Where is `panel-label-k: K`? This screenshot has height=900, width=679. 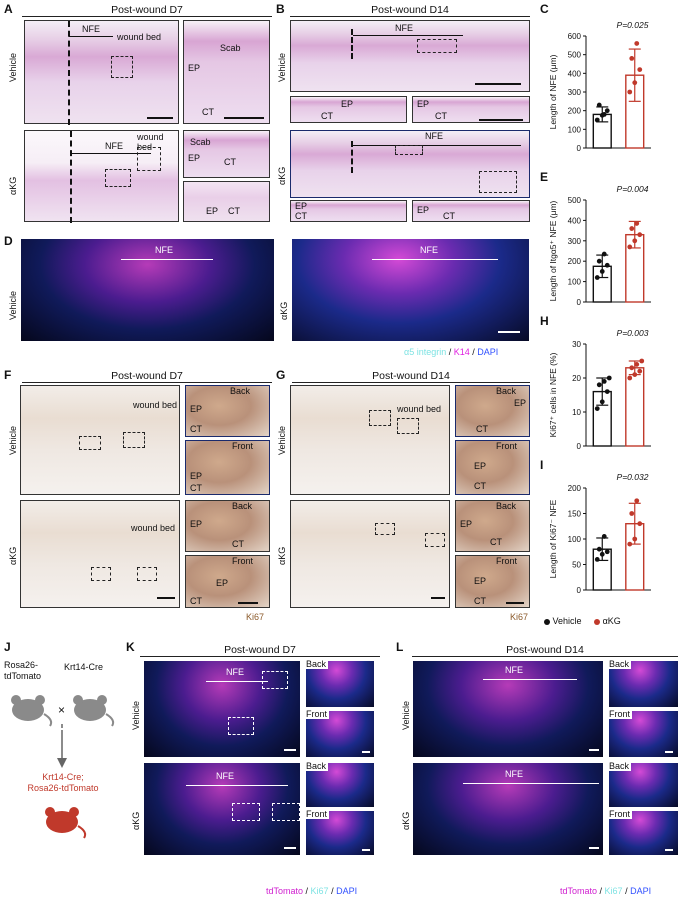
panel-label-k: K is located at coordinates (130, 647).